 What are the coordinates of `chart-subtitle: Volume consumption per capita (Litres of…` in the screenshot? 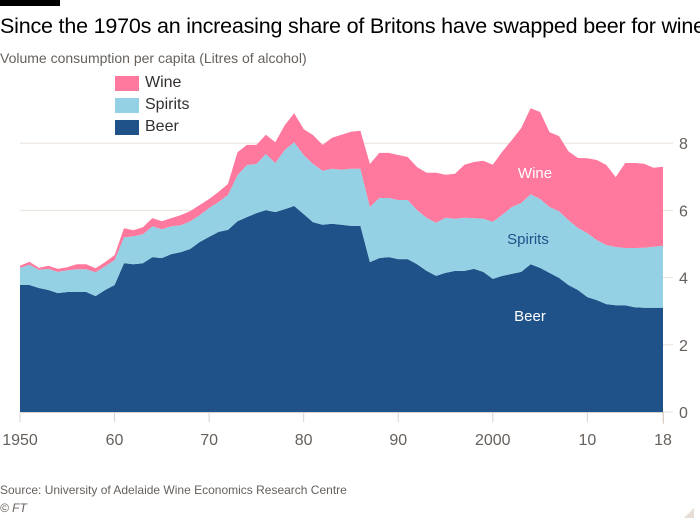 It's located at (153, 58).